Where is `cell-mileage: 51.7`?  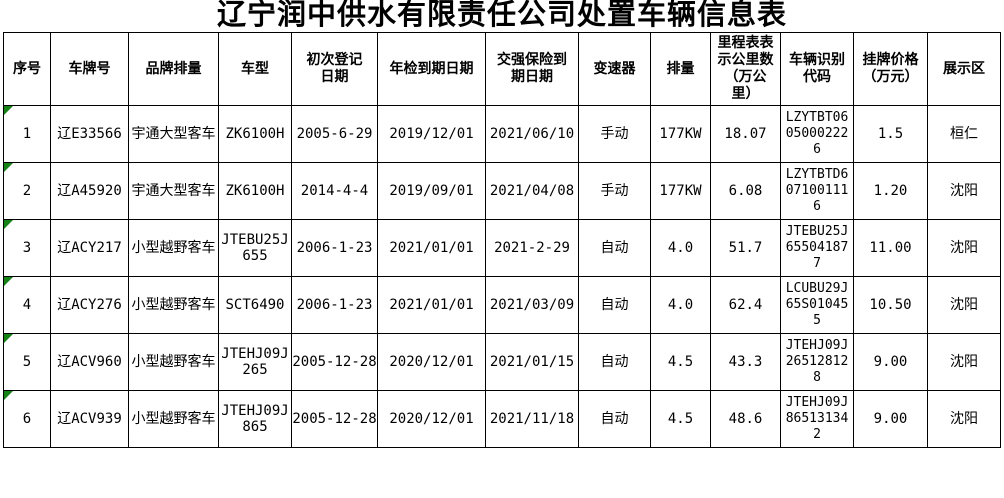 cell-mileage: 51.7 is located at coordinates (745, 248).